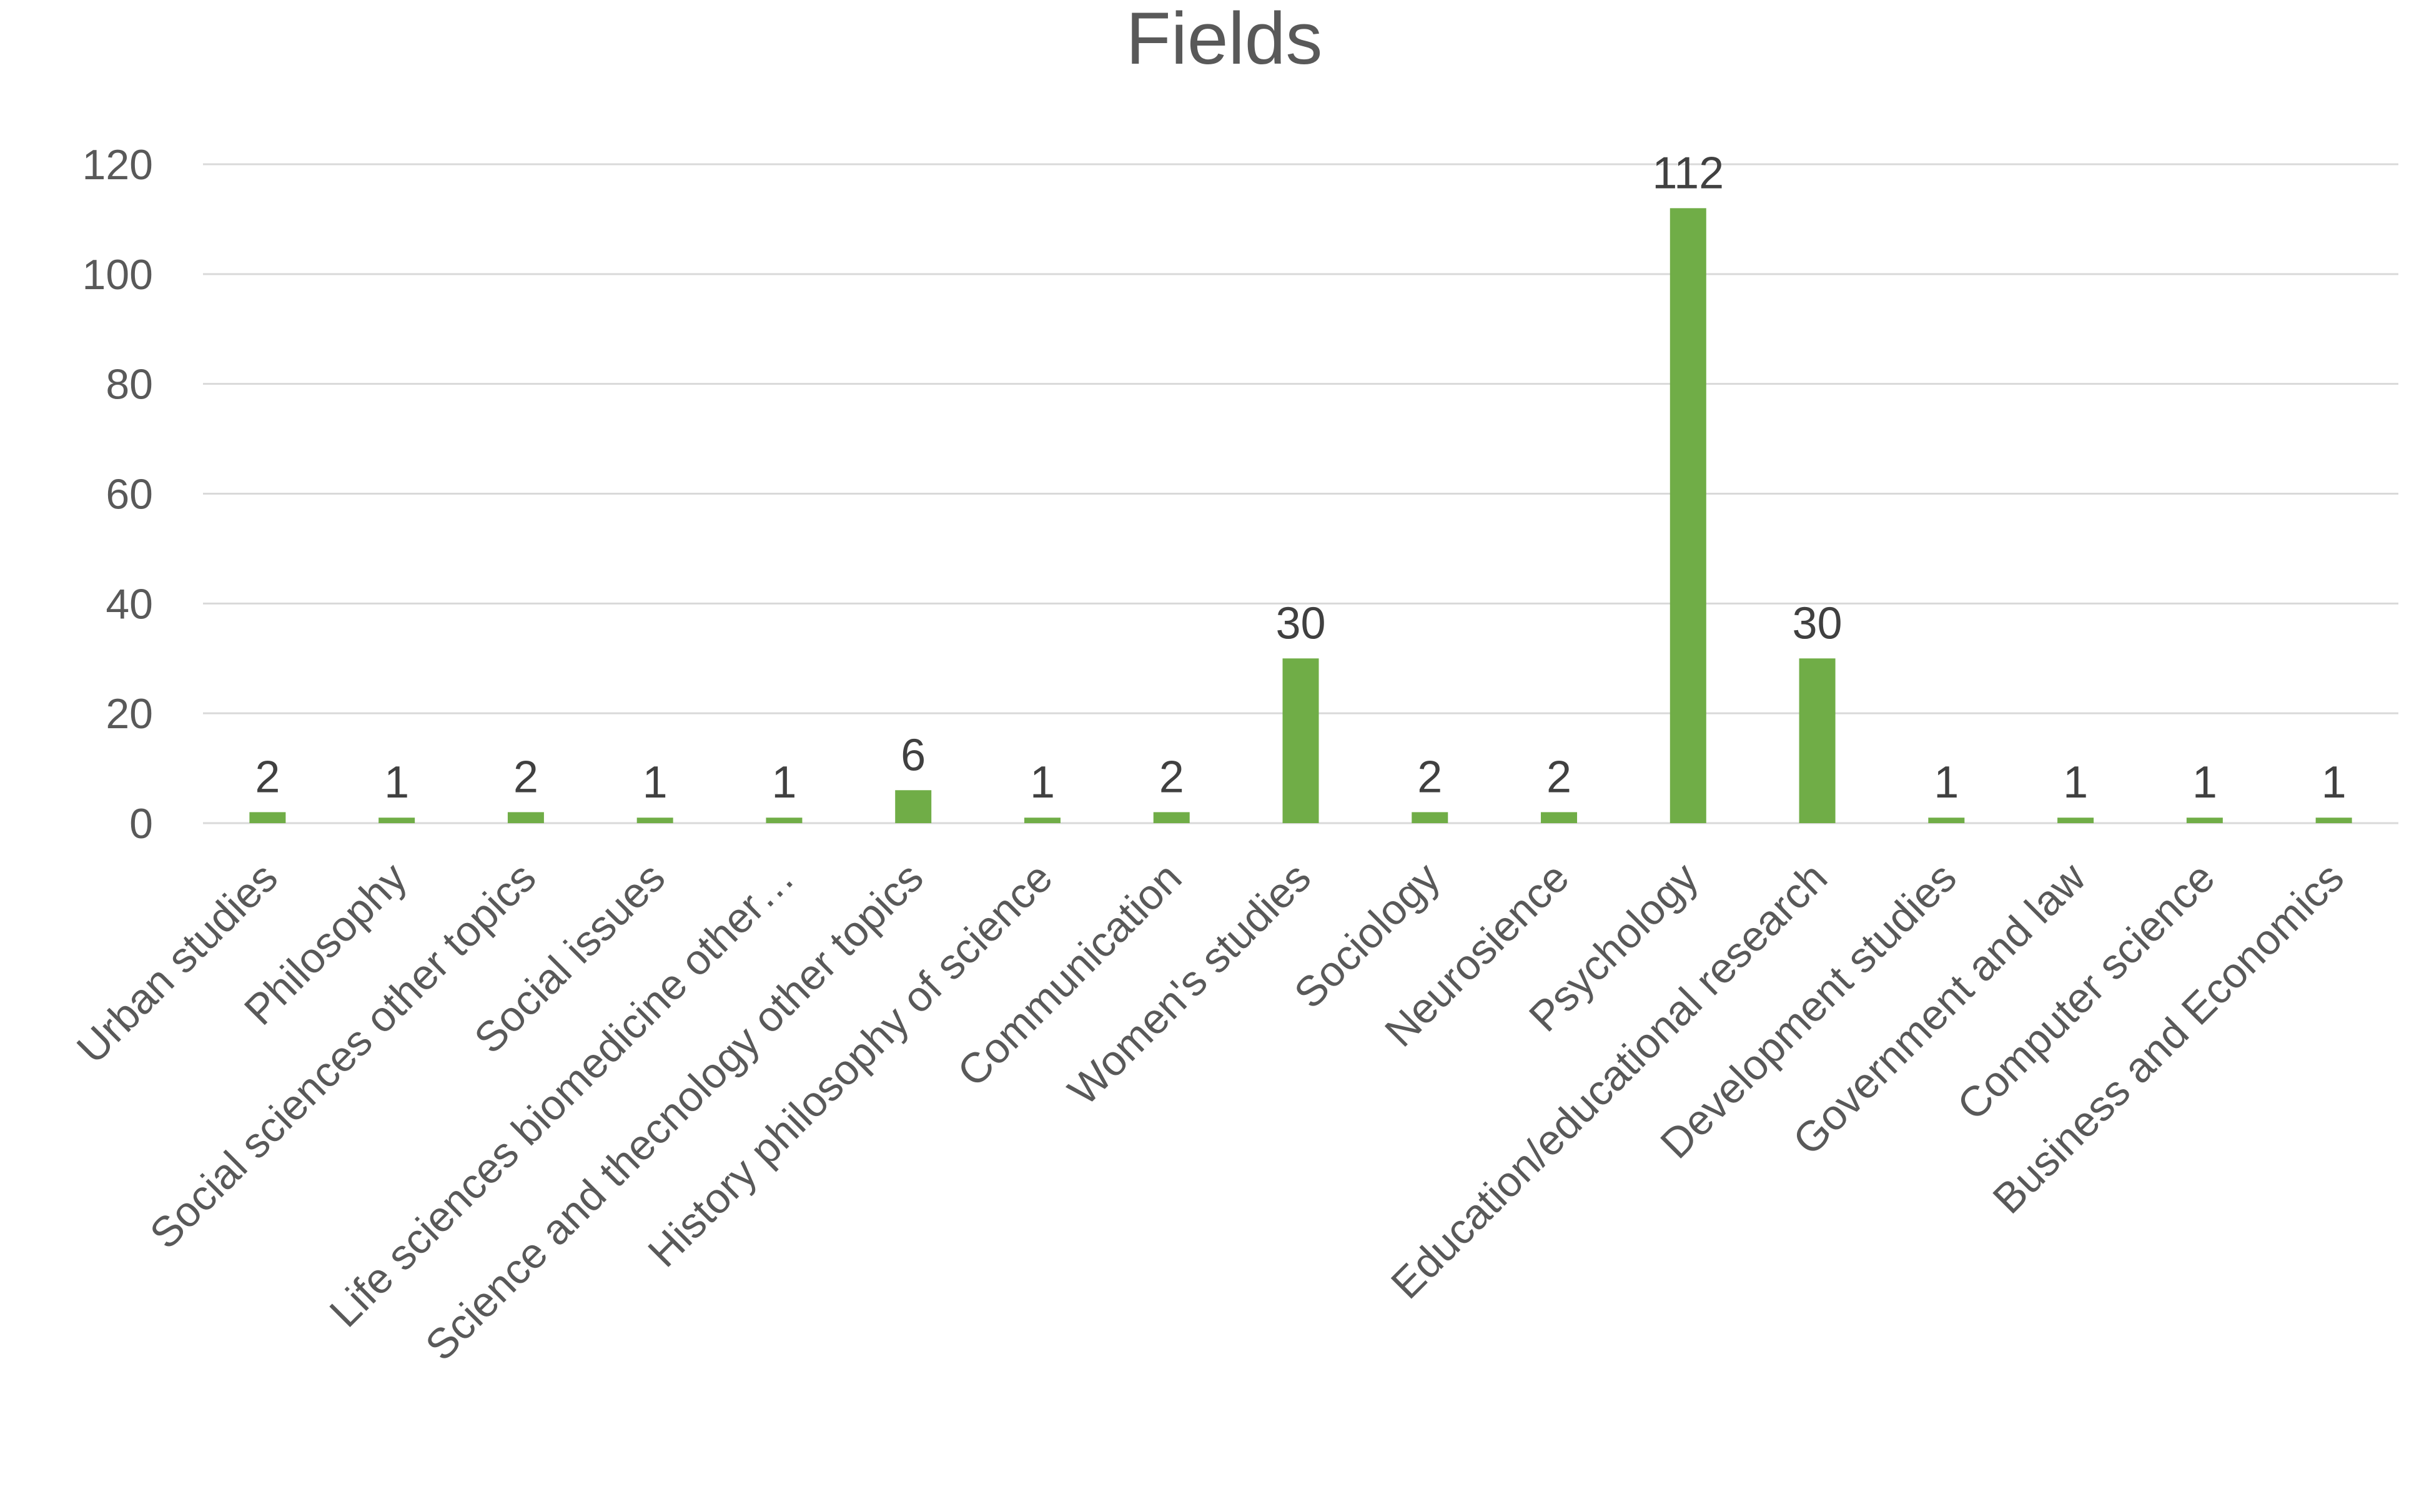  I want to click on x-category-label: Women's studies, so click(1189, 984).